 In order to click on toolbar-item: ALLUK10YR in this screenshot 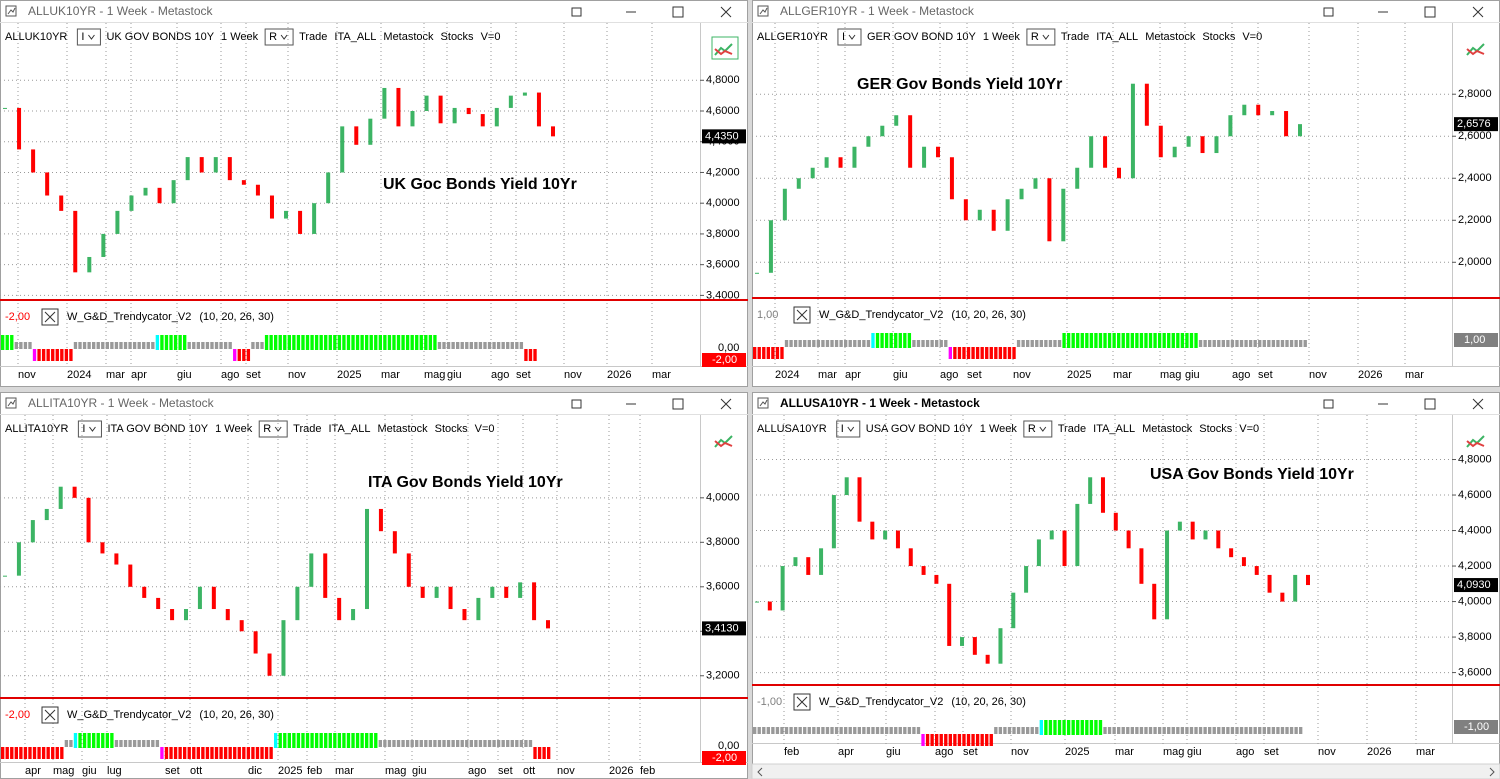, I will do `click(36, 37)`.